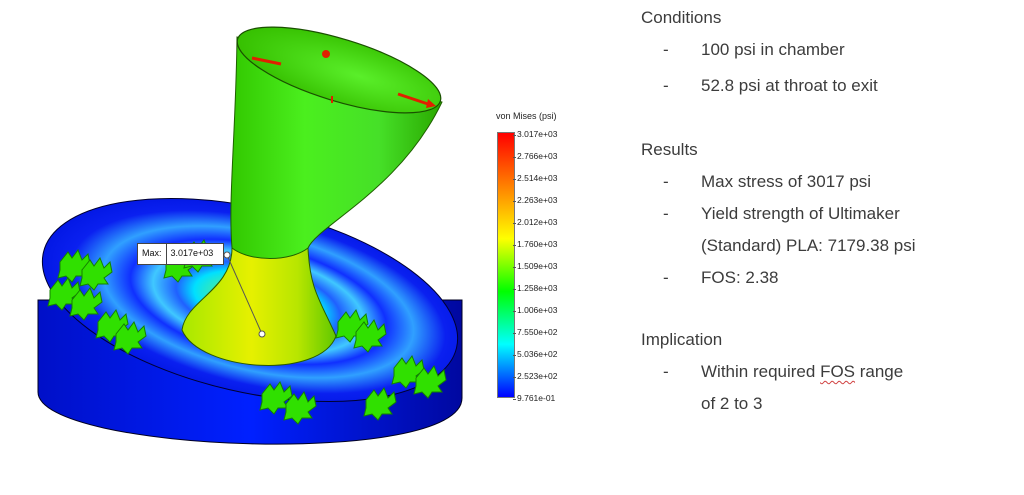  Describe the element at coordinates (506, 265) in the screenshot. I see `color-scale-bar` at that location.